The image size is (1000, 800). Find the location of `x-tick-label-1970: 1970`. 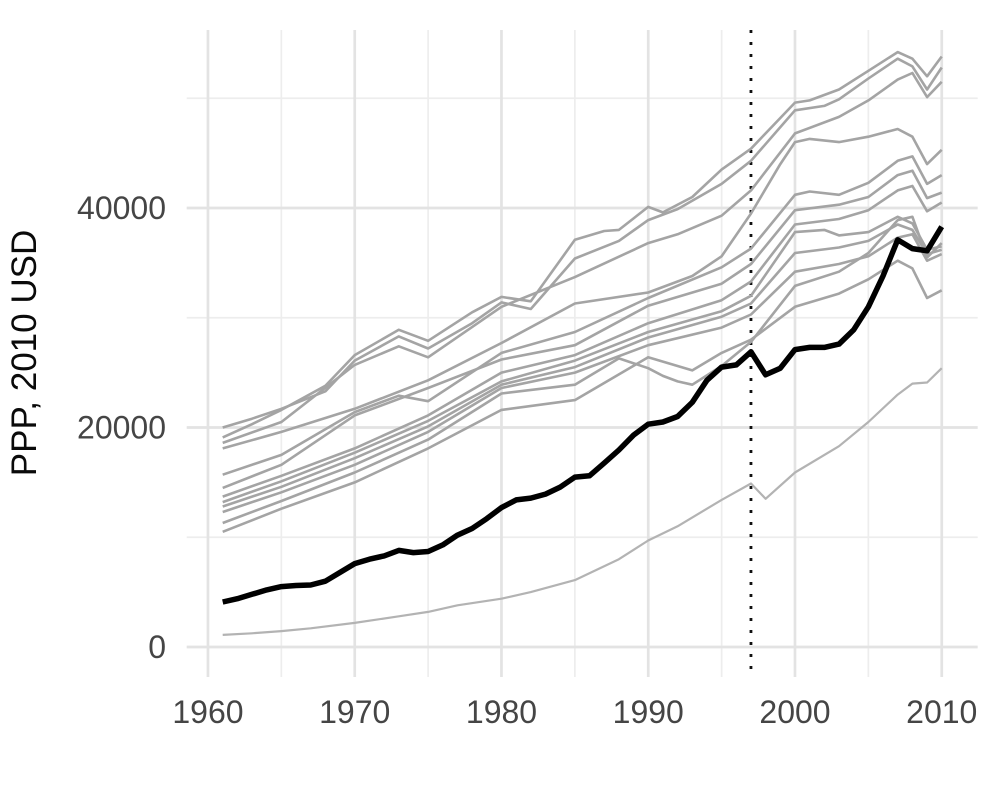

x-tick-label-1970: 1970 is located at coordinates (354, 712).